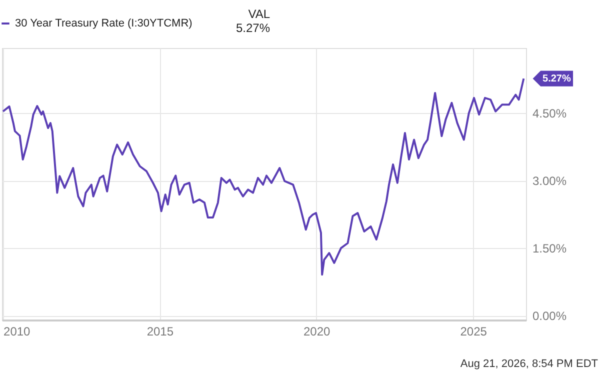 This screenshot has height=375, width=600. Describe the element at coordinates (160, 331) in the screenshot. I see `x-tick-label: 2015` at that location.